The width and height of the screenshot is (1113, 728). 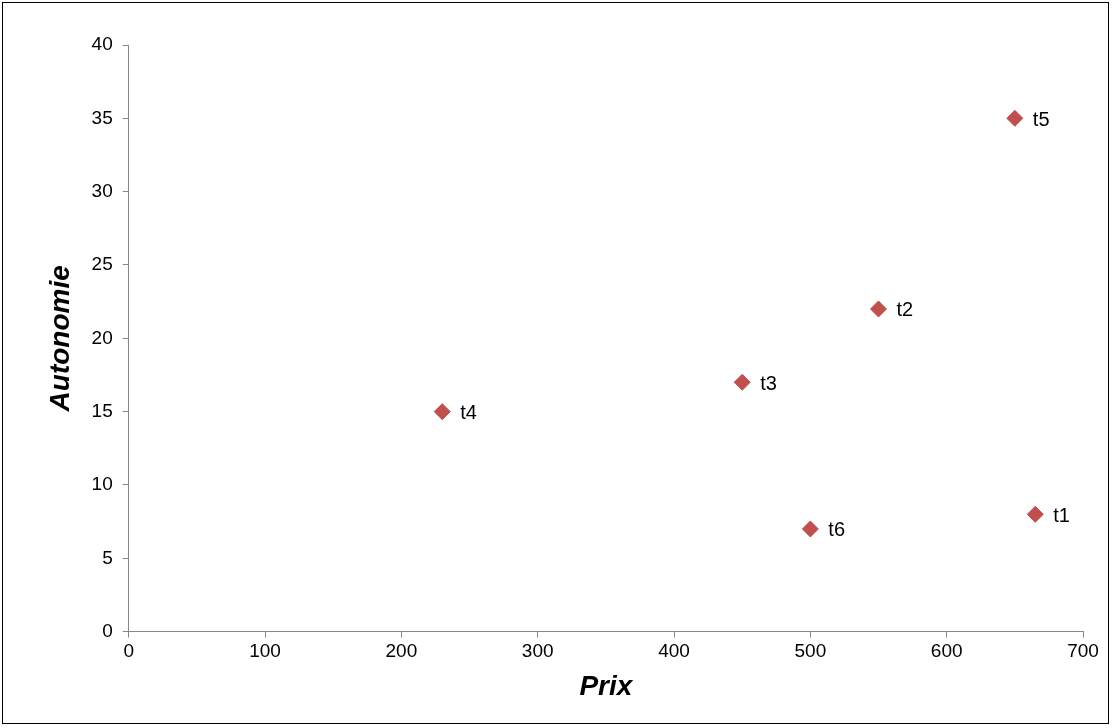 I want to click on x-tick-label: 500, so click(x=810, y=651).